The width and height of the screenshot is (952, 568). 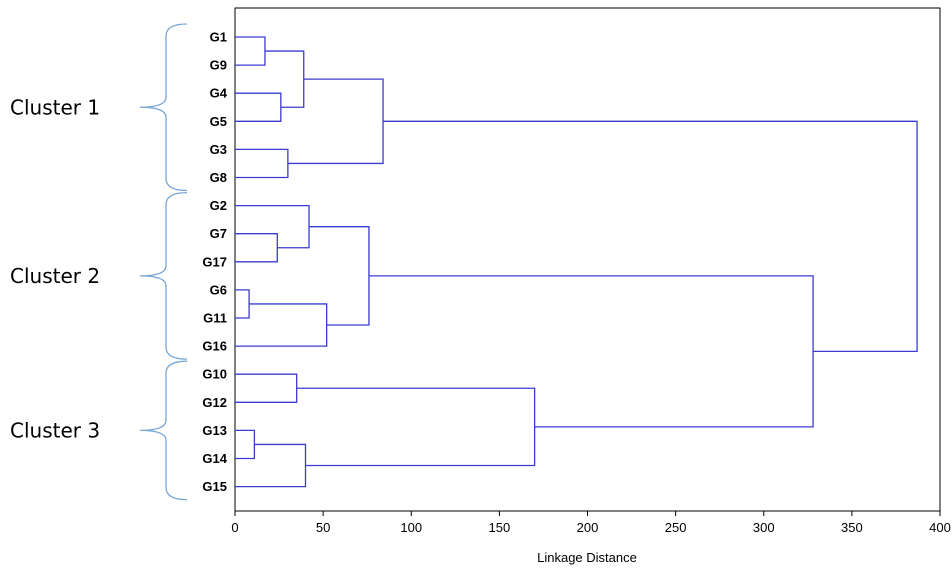 I want to click on cluster-label-1: Cluster 1, so click(x=55, y=107).